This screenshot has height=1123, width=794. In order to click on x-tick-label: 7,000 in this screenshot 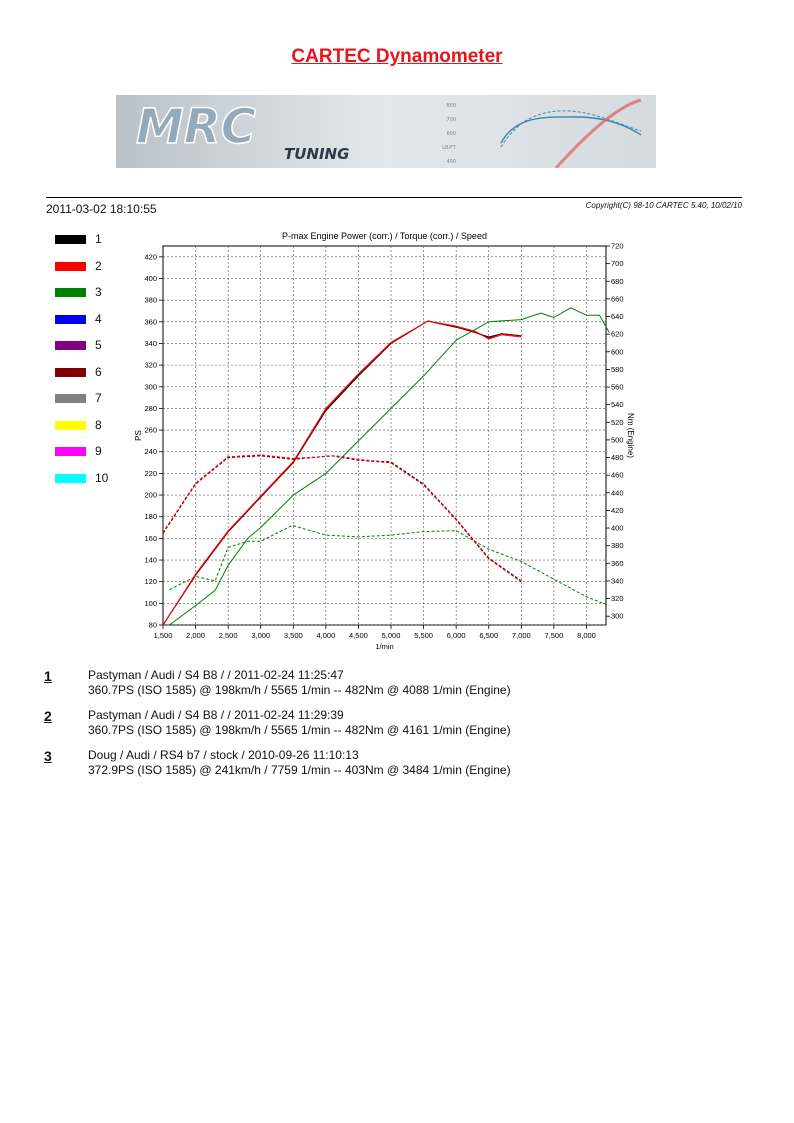, I will do `click(521, 635)`.